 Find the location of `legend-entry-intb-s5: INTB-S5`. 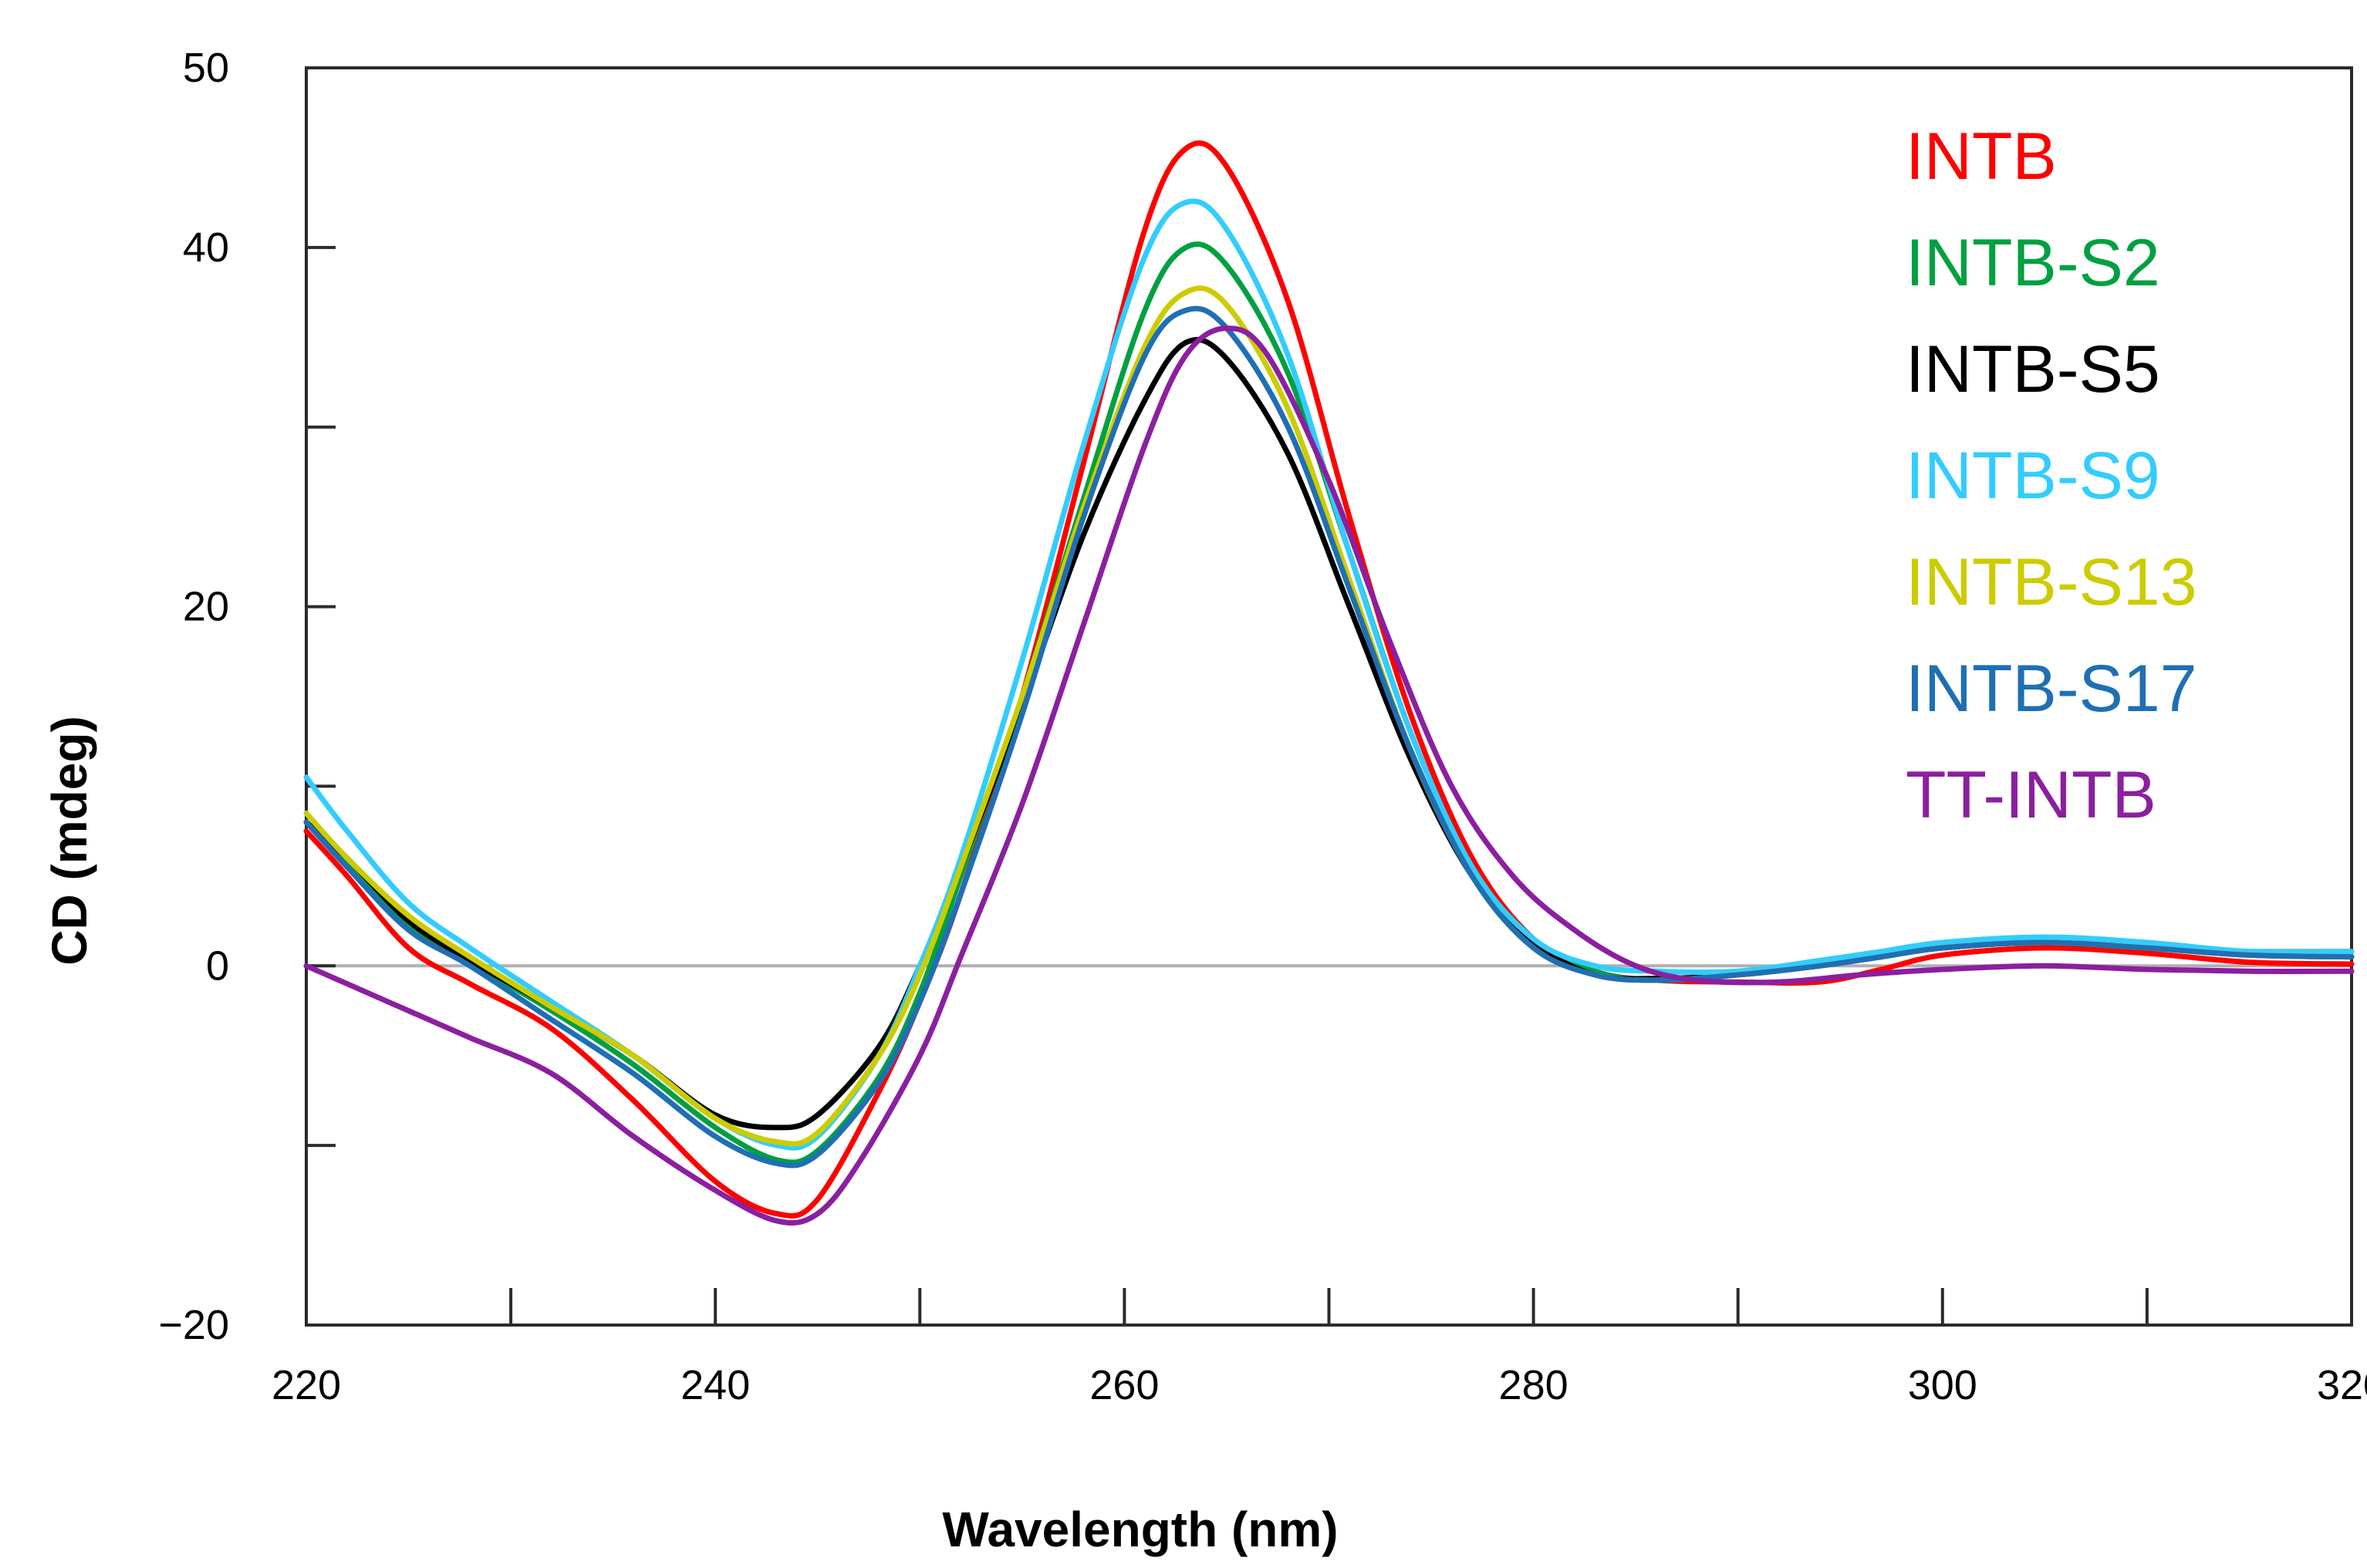

legend-entry-intb-s5: INTB-S5 is located at coordinates (2033, 369).